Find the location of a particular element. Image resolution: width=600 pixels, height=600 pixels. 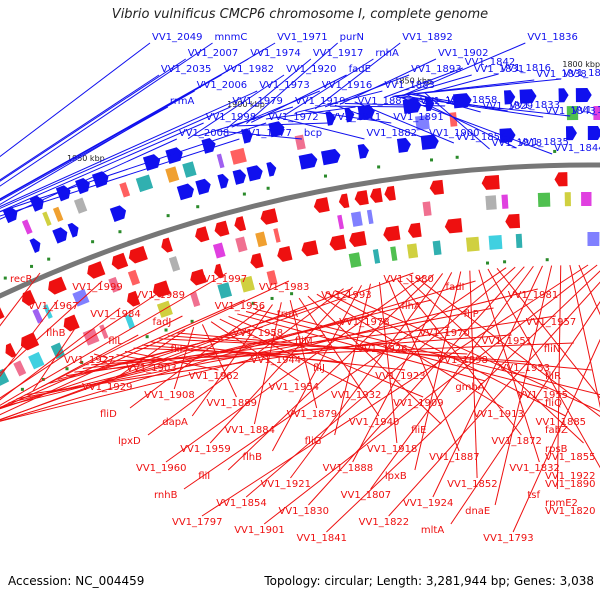

gene-label-reverse: VV1_1852 is located at coordinates (472, 484).